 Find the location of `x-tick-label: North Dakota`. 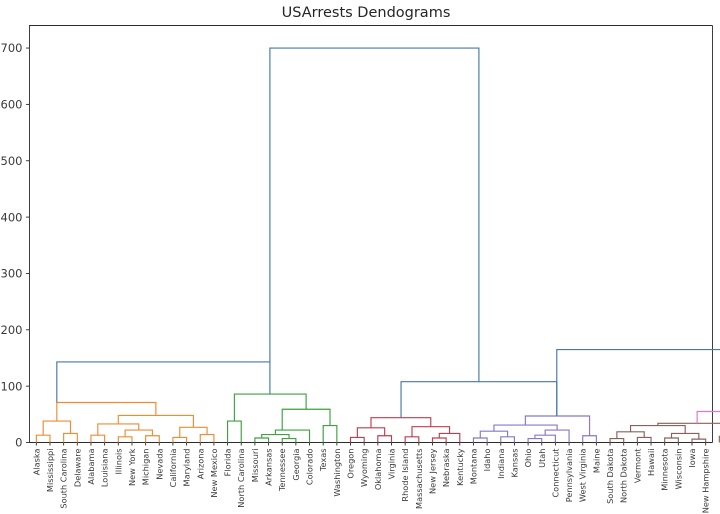

x-tick-label: North Dakota is located at coordinates (624, 476).